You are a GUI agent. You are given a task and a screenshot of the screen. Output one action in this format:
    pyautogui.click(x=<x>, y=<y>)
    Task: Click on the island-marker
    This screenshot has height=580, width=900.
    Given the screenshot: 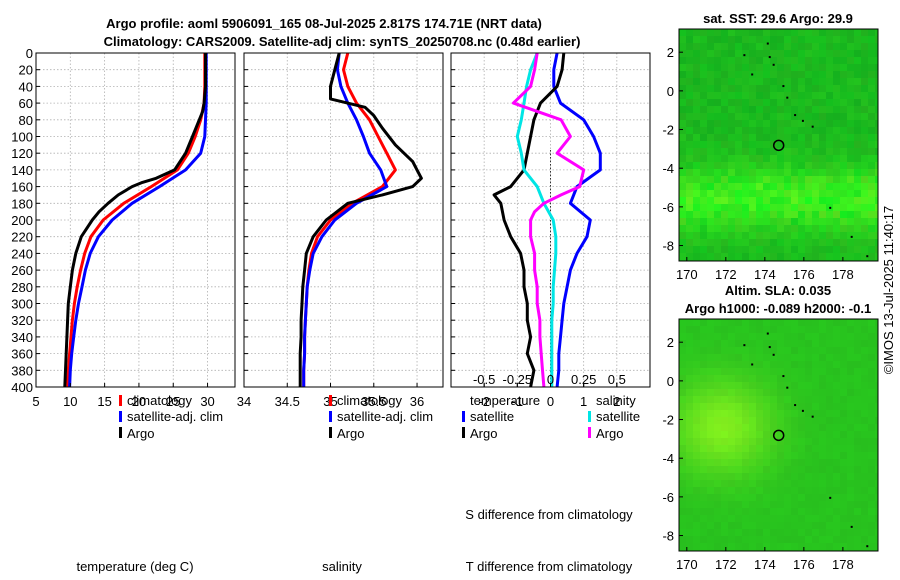 What is the action you would take?
    pyautogui.click(x=812, y=126)
    